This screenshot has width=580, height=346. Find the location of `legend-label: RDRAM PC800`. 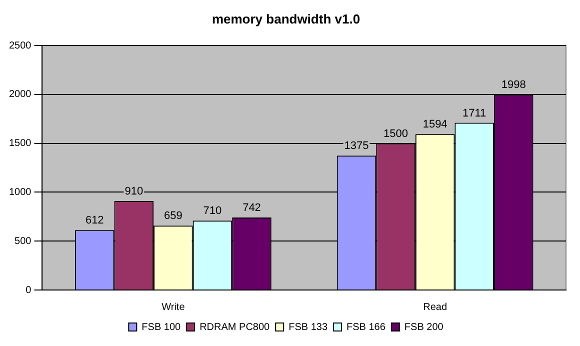

legend-label: RDRAM PC800 is located at coordinates (235, 327).